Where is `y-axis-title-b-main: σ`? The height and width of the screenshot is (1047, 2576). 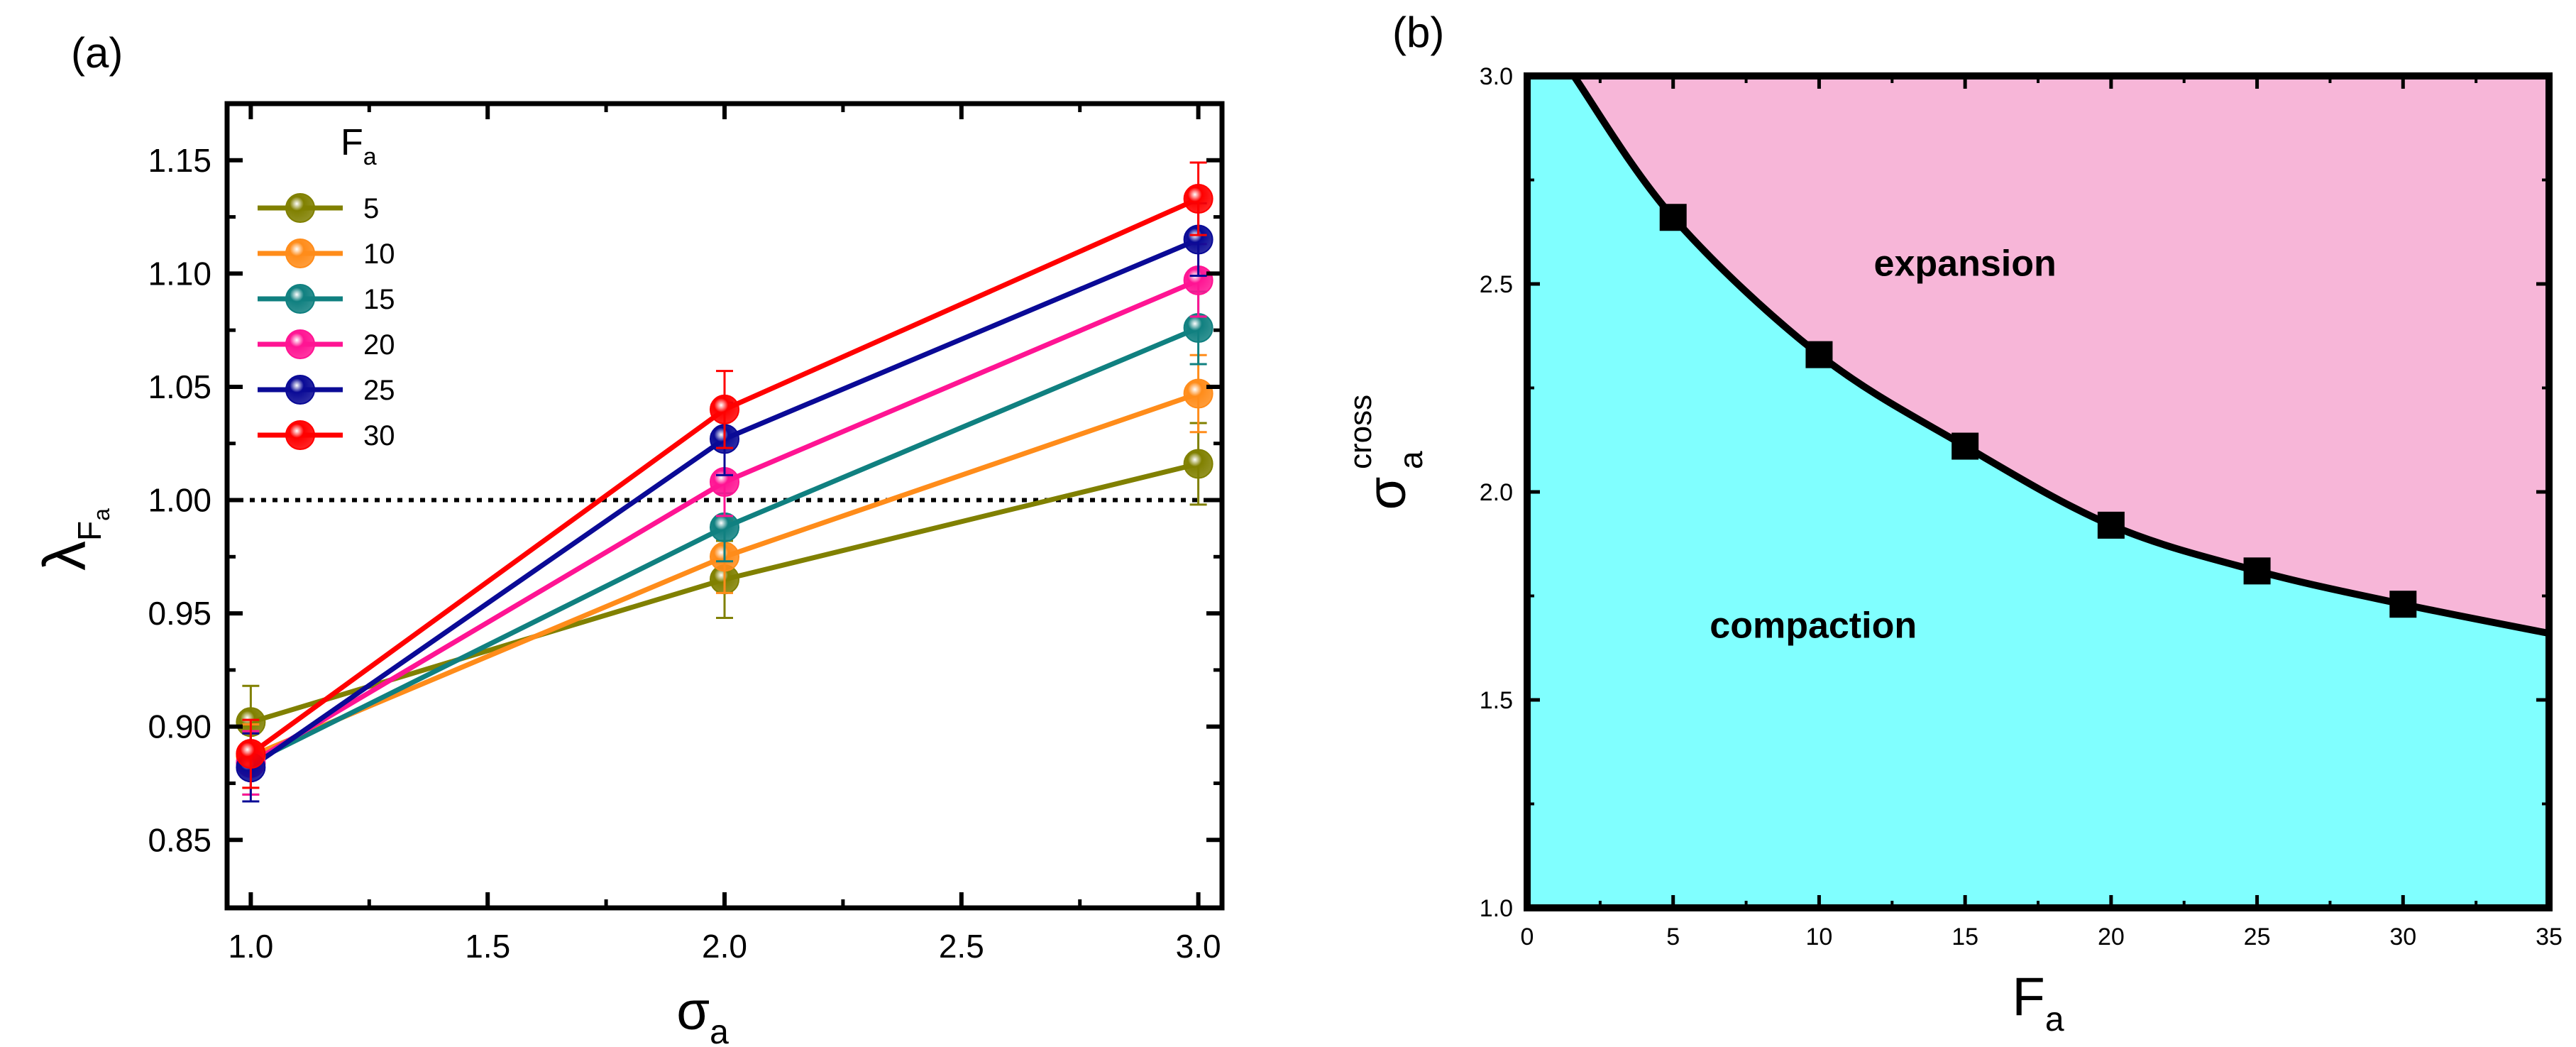 y-axis-title-b-main: σ is located at coordinates (1387, 493).